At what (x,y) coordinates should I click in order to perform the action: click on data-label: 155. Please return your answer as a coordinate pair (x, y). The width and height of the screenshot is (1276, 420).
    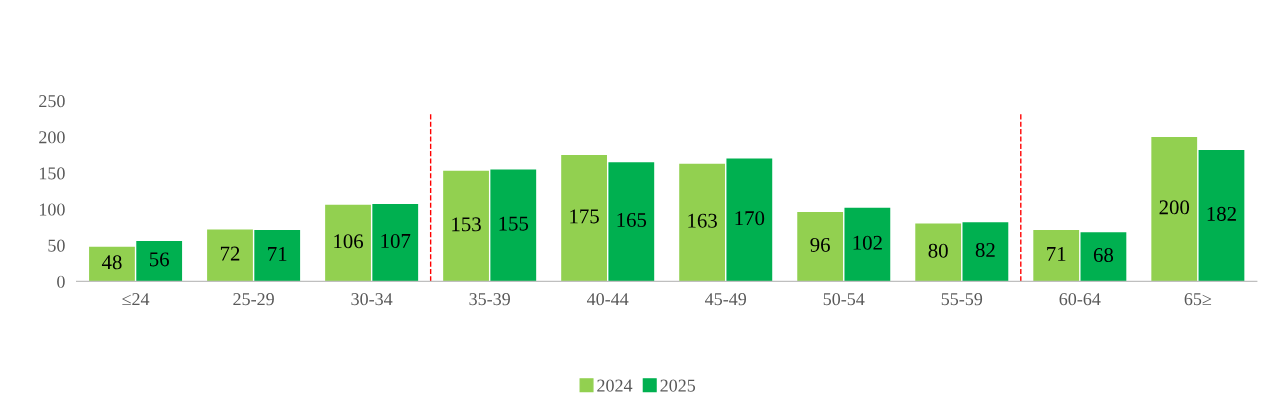
    Looking at the image, I should click on (514, 223).